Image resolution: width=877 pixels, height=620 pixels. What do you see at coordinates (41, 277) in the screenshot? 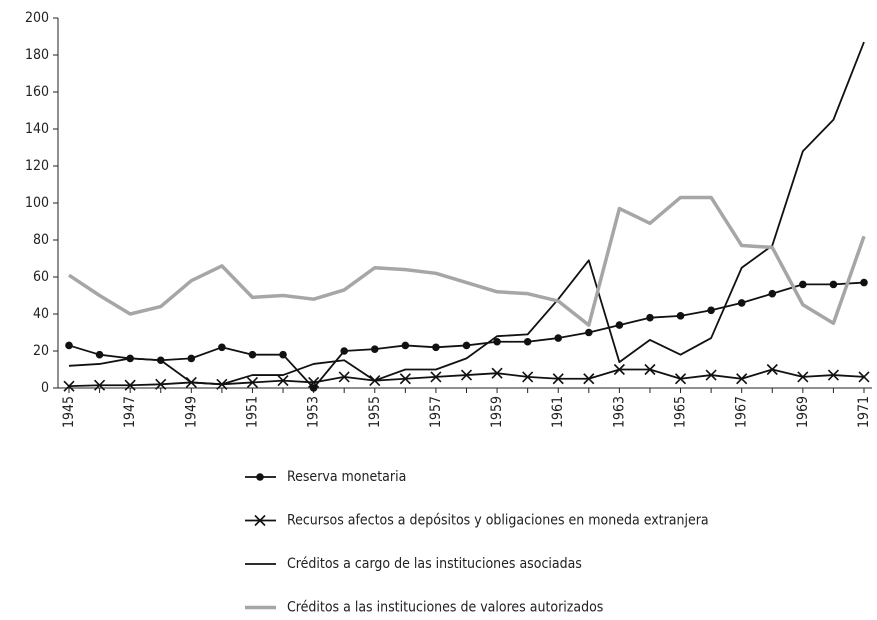
I see `y-tick-label: 60` at bounding box center [41, 277].